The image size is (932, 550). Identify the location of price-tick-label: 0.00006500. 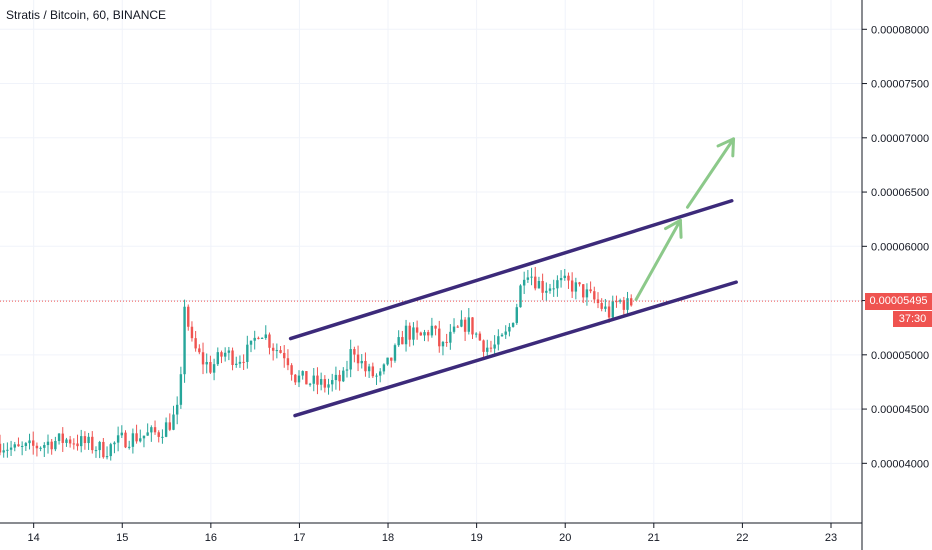
(900, 193).